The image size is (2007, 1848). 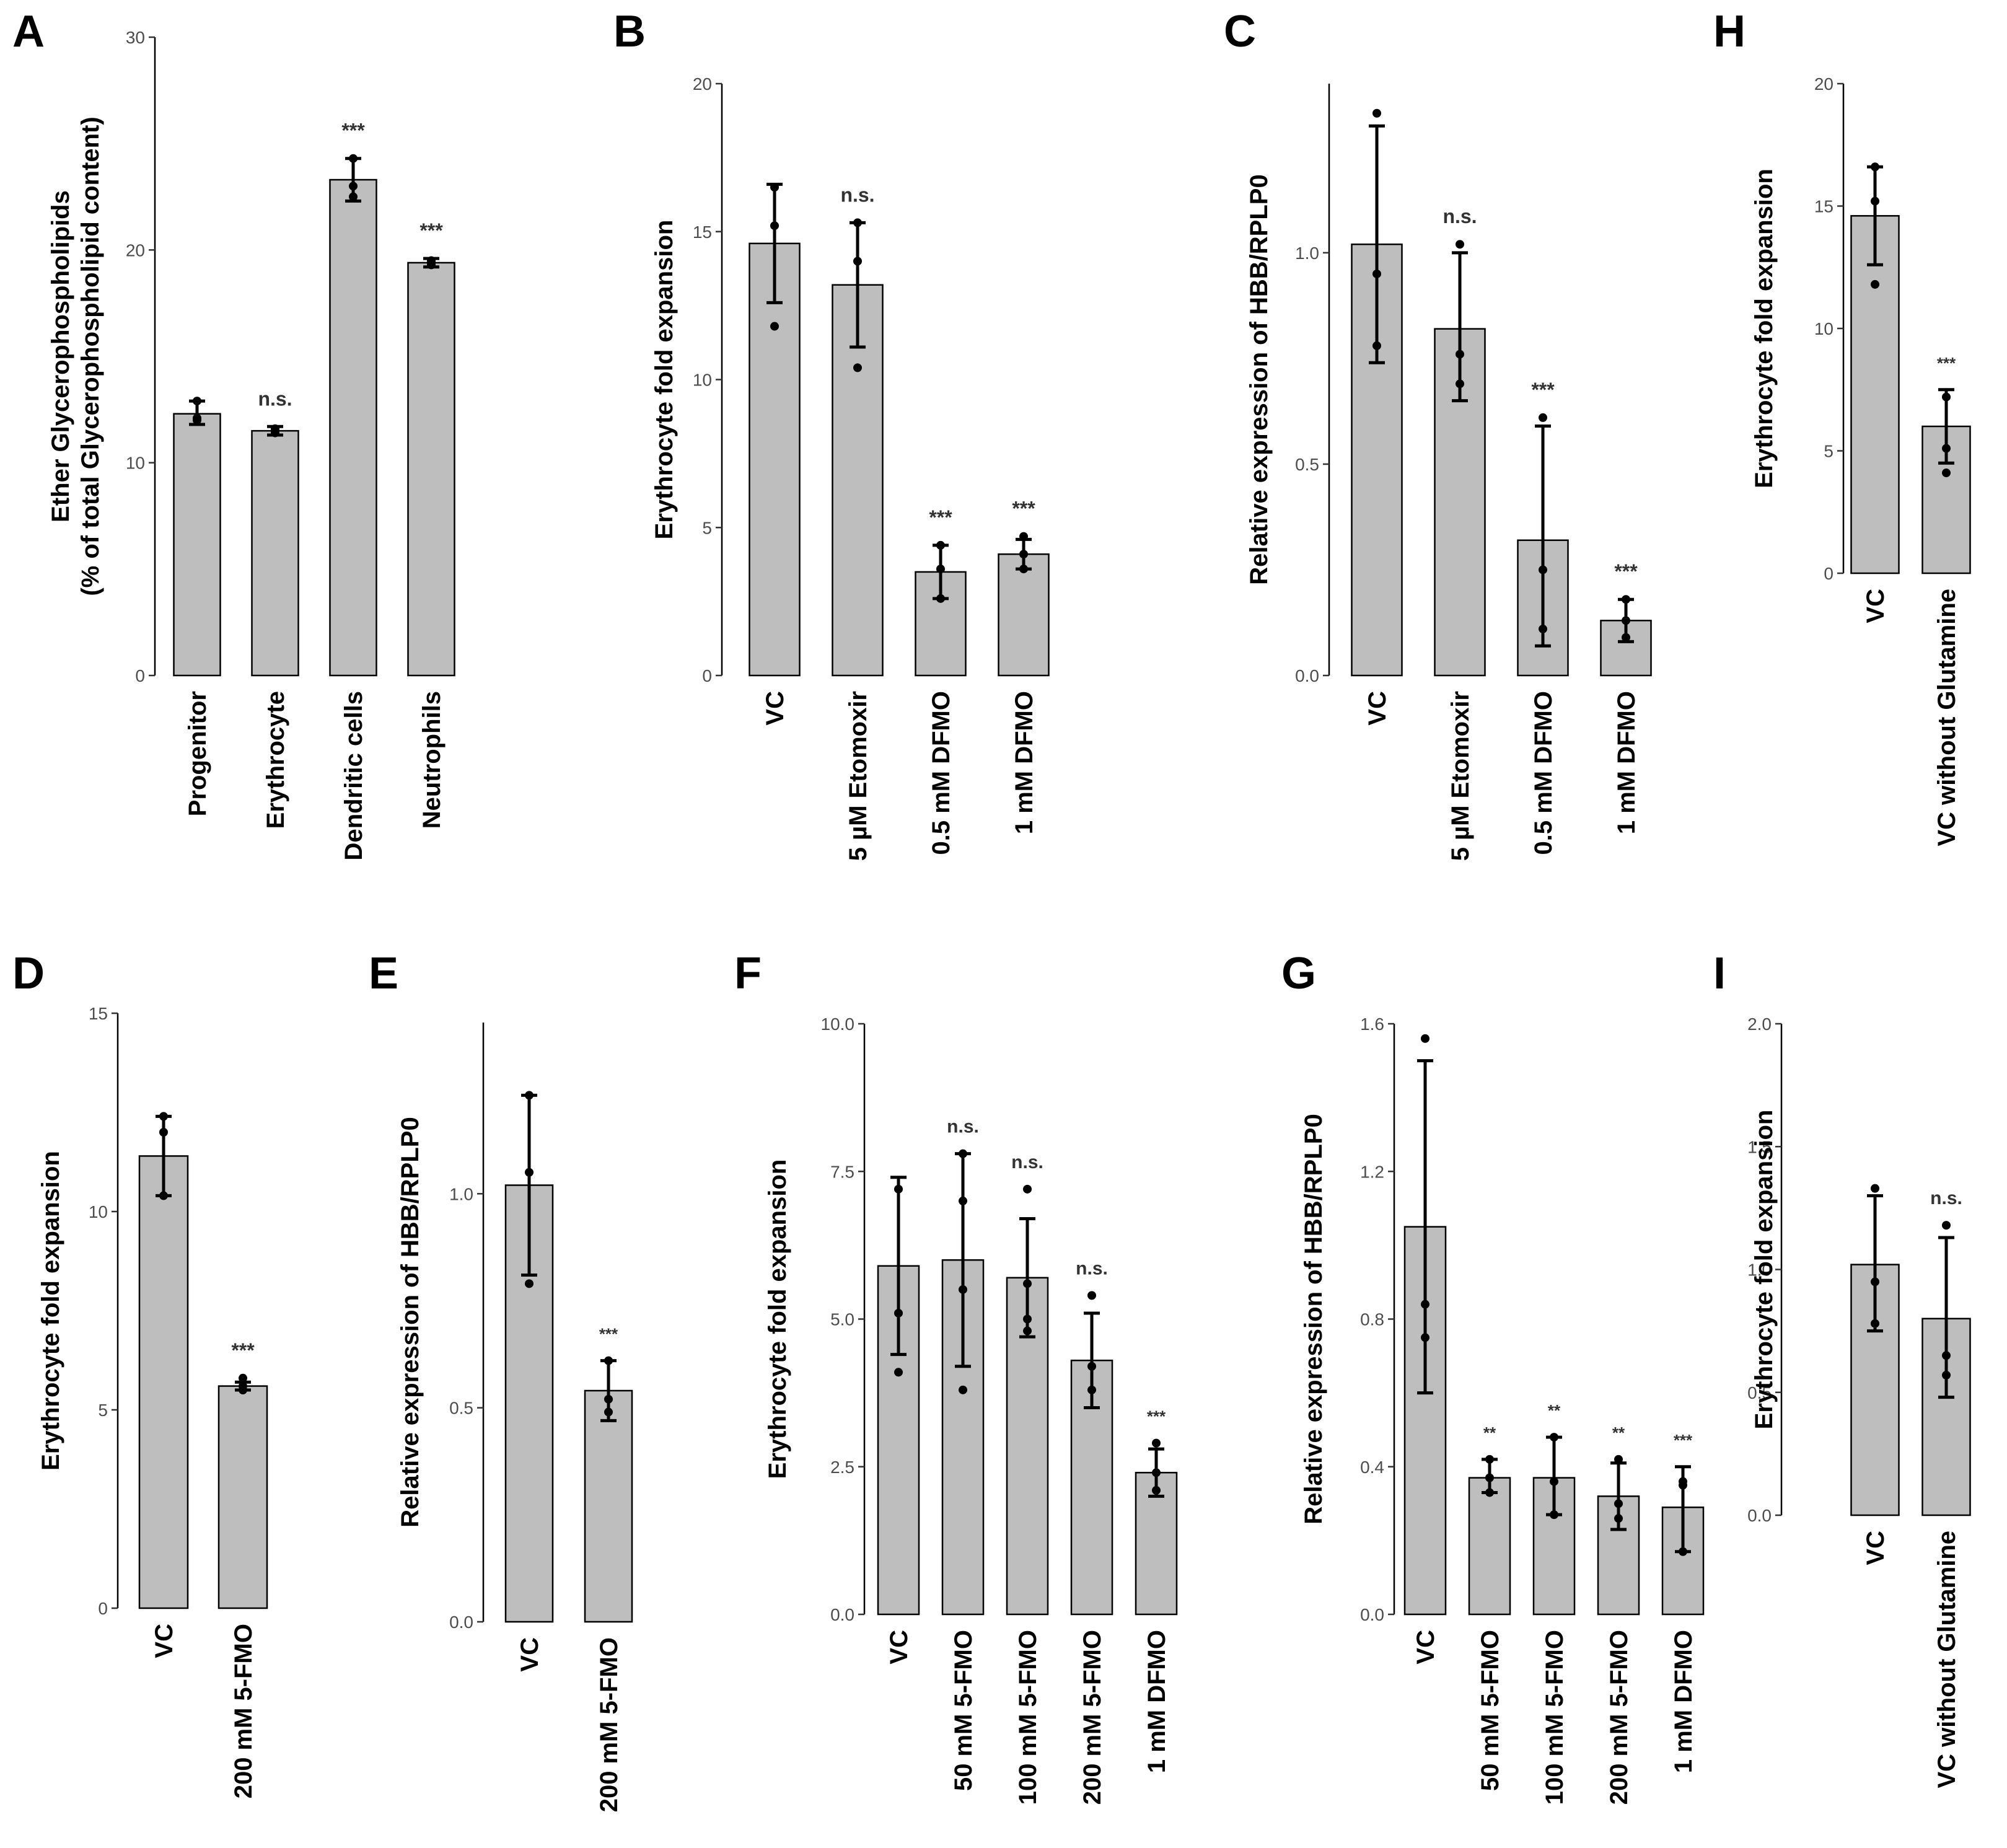 I want to click on y-tick-label: 5.0, so click(x=842, y=1319).